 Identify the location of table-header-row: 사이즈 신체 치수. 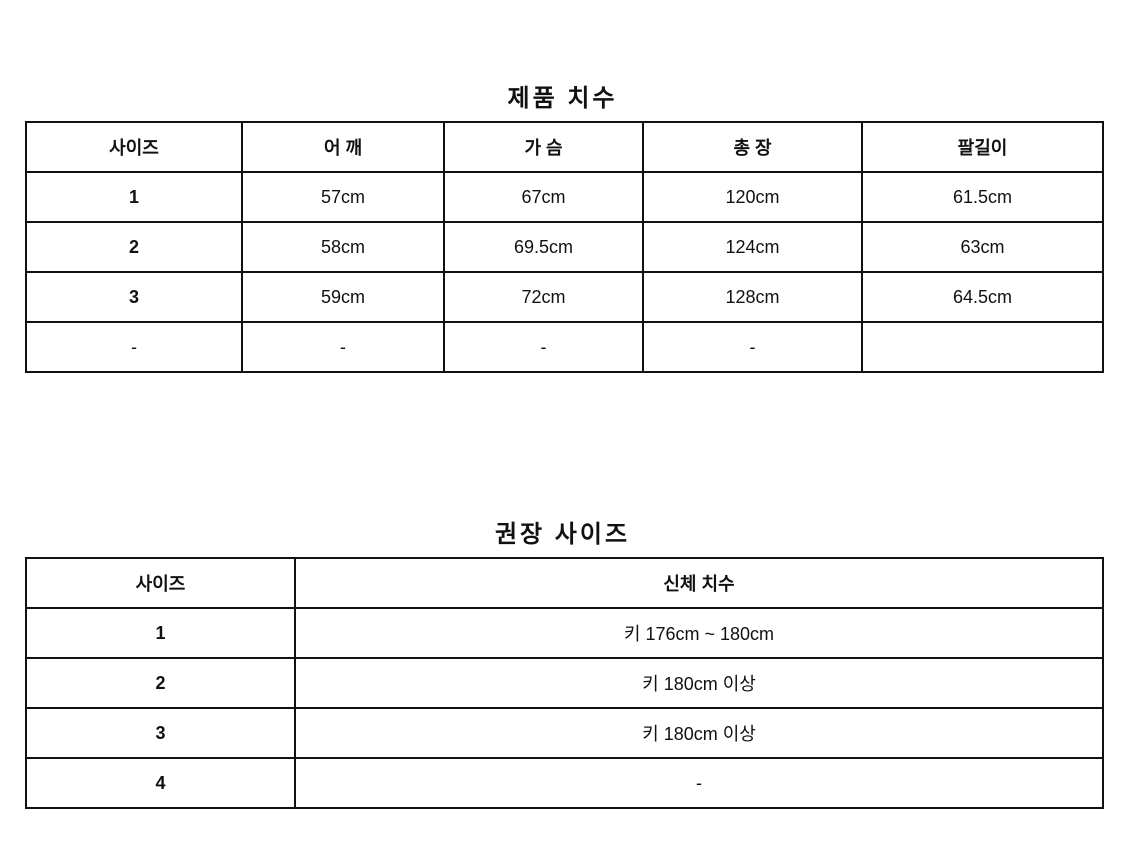
(564, 583).